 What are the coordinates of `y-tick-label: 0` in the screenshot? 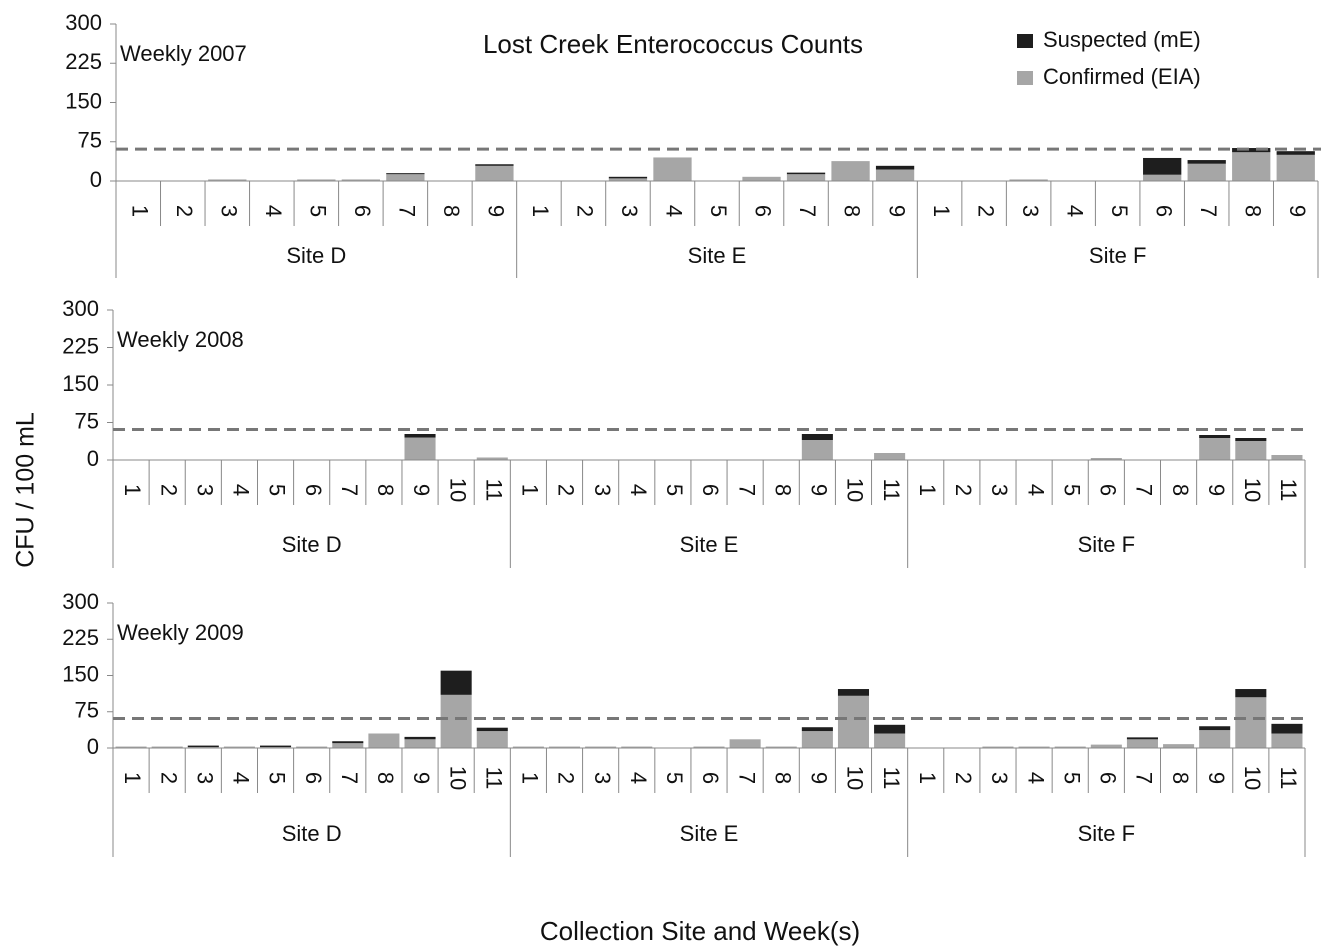 It's located at (93, 746).